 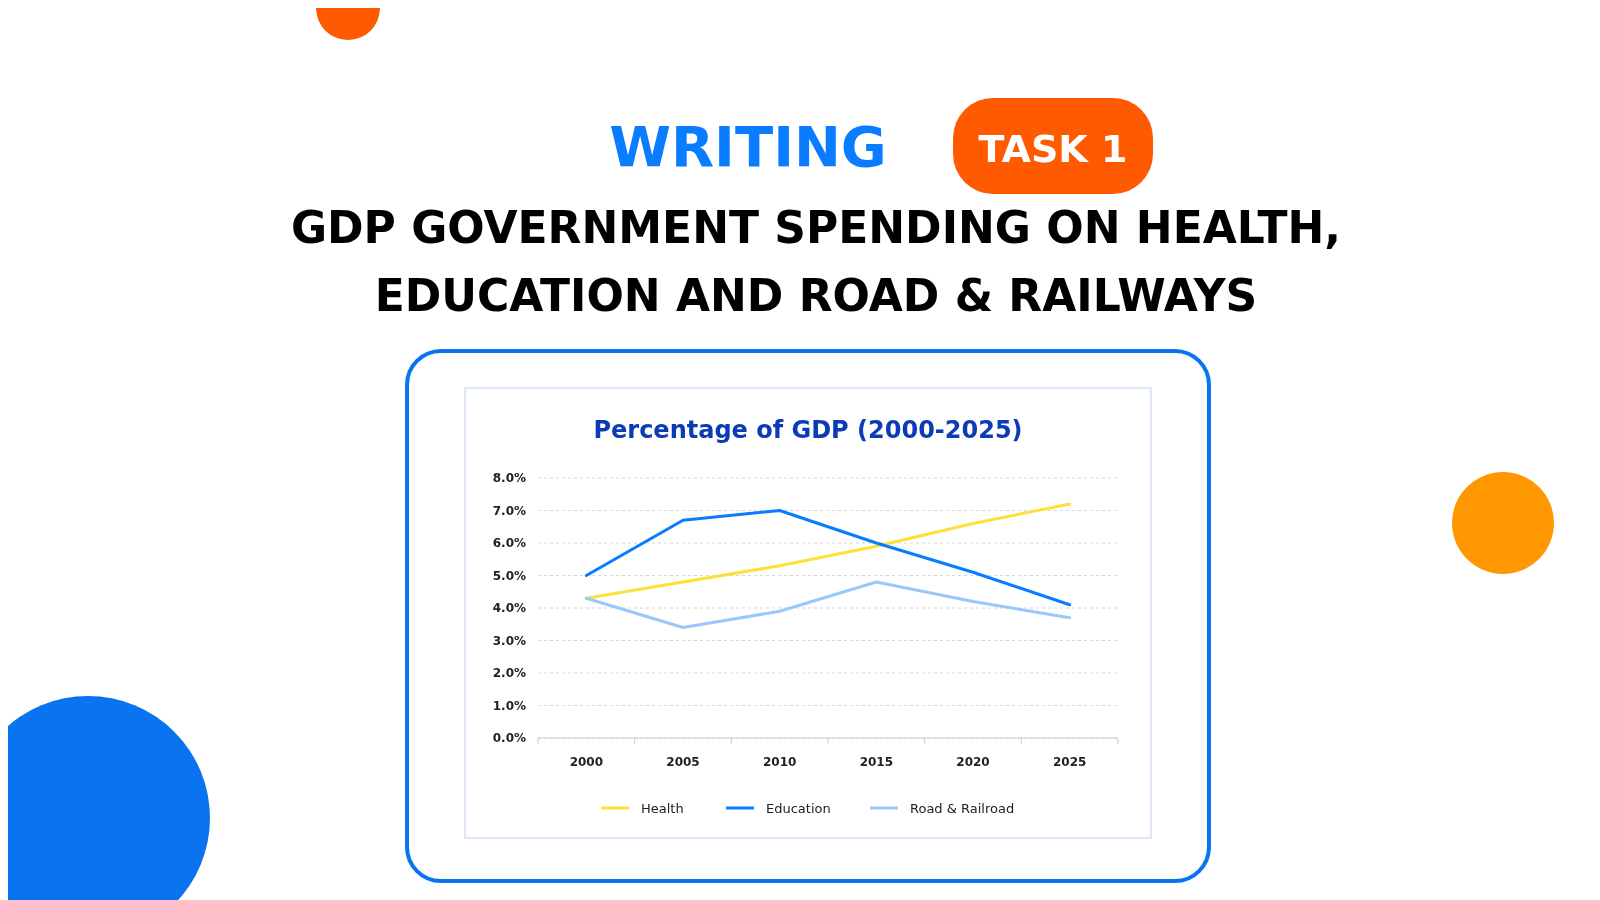 What do you see at coordinates (1053, 149) in the screenshot?
I see `text: TASK 1` at bounding box center [1053, 149].